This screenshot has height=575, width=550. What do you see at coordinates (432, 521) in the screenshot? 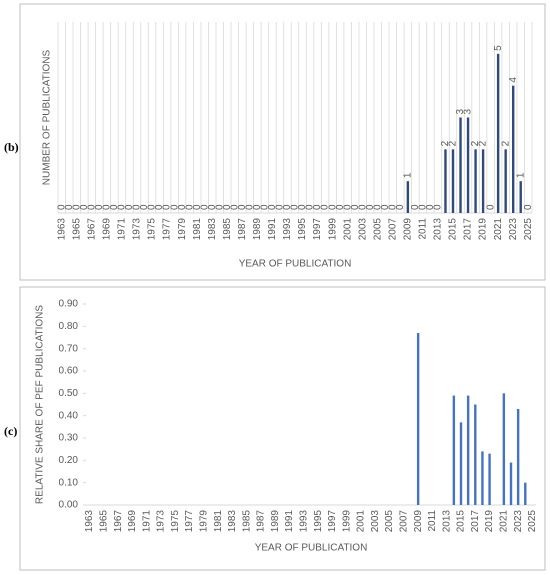
I see `x-tick-label: 2011` at bounding box center [432, 521].